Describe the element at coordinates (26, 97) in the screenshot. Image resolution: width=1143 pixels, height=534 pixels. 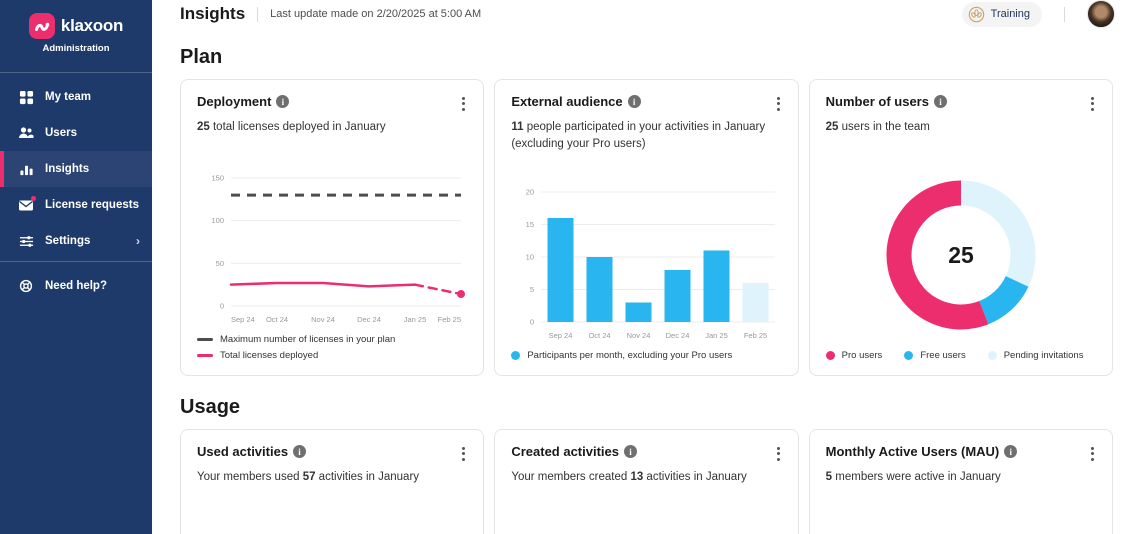
I see `grid-icon` at that location.